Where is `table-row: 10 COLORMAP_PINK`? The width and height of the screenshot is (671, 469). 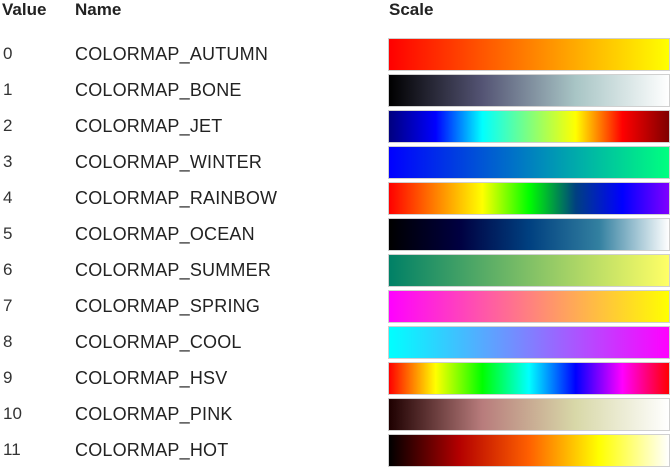
table-row: 10 COLORMAP_PINK is located at coordinates (335, 415).